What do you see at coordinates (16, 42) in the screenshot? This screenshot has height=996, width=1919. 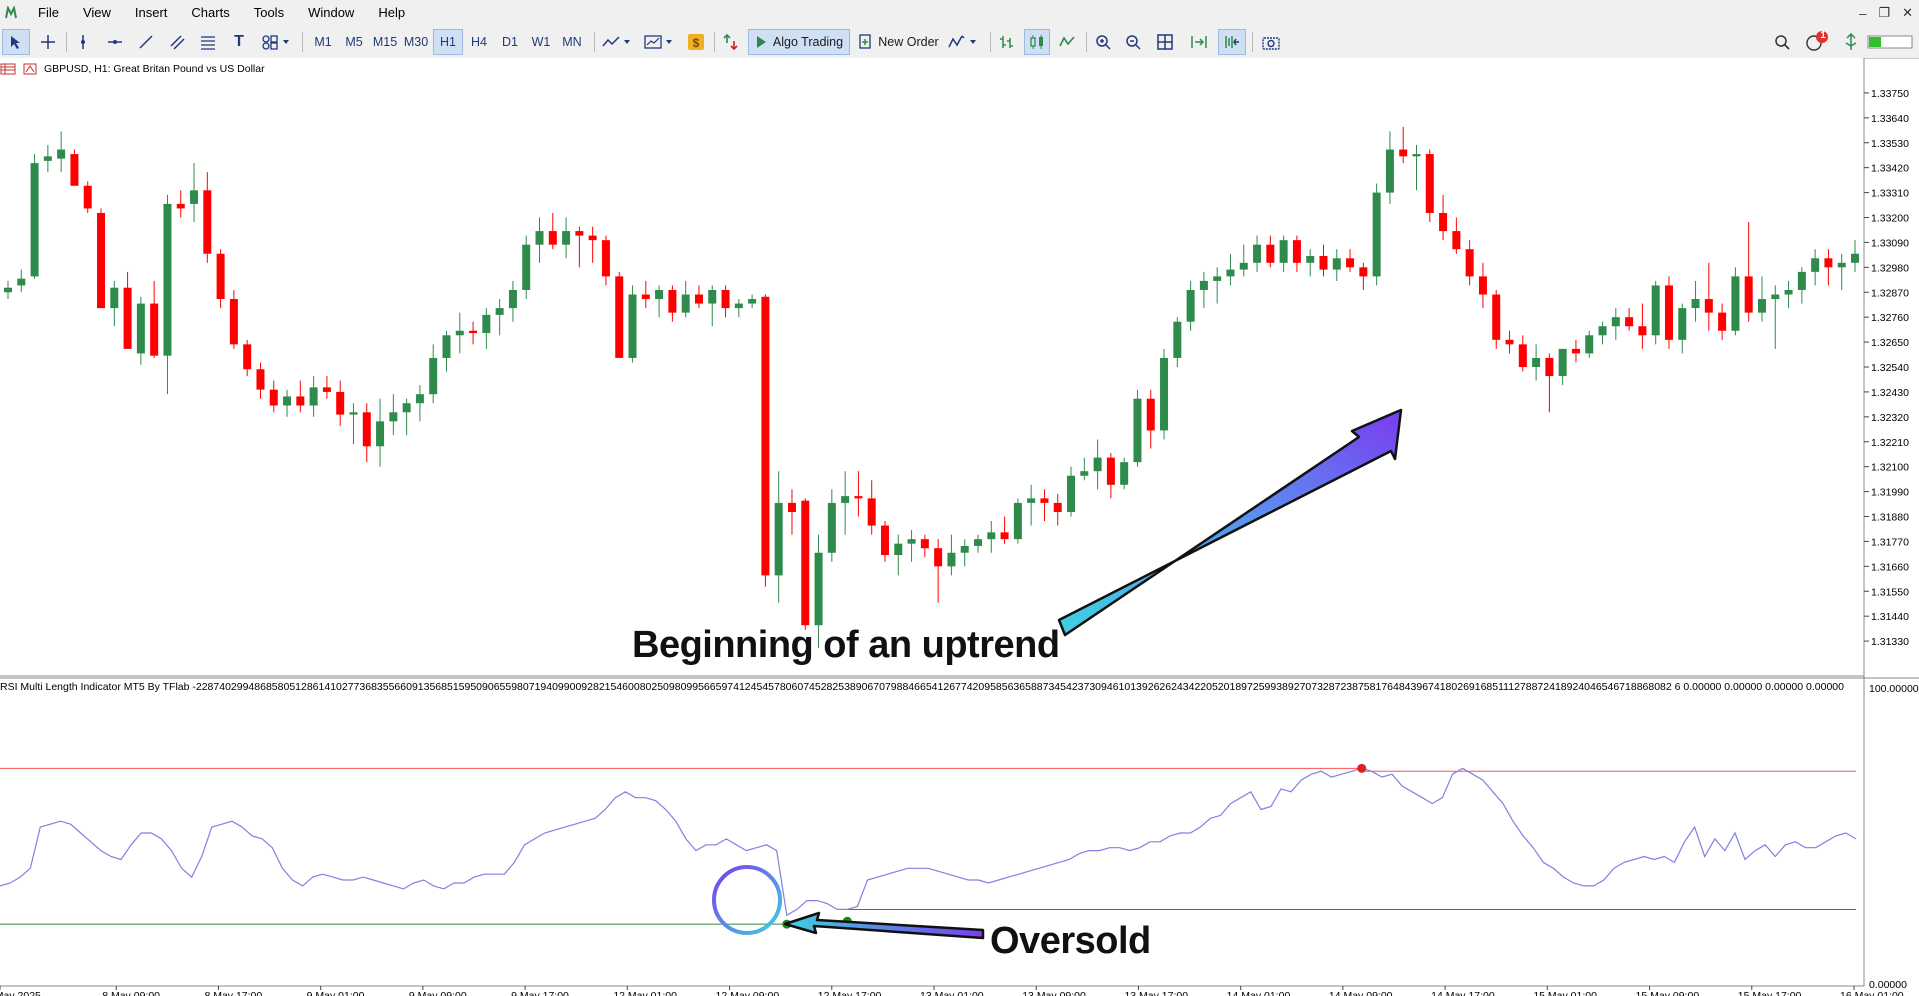 I see `cursor-tool-icon` at bounding box center [16, 42].